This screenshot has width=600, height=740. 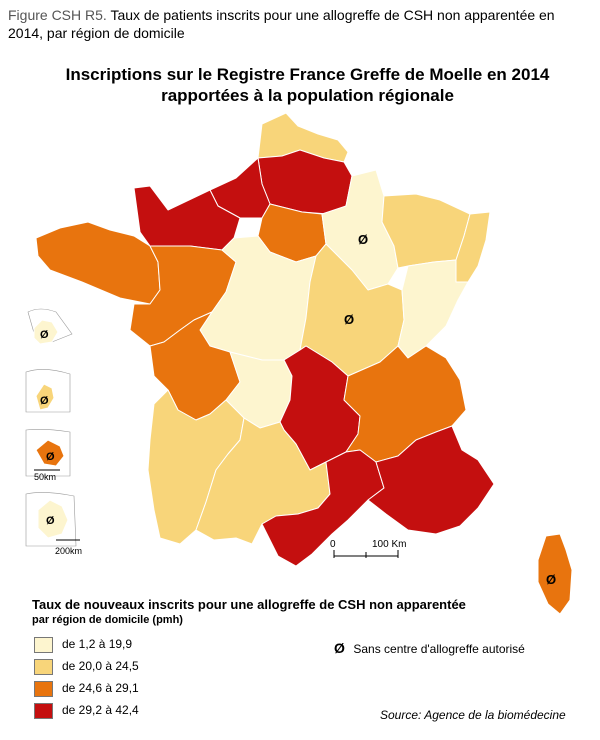 I want to click on legend-label: de 24,6 à 29,1, so click(x=100, y=688).